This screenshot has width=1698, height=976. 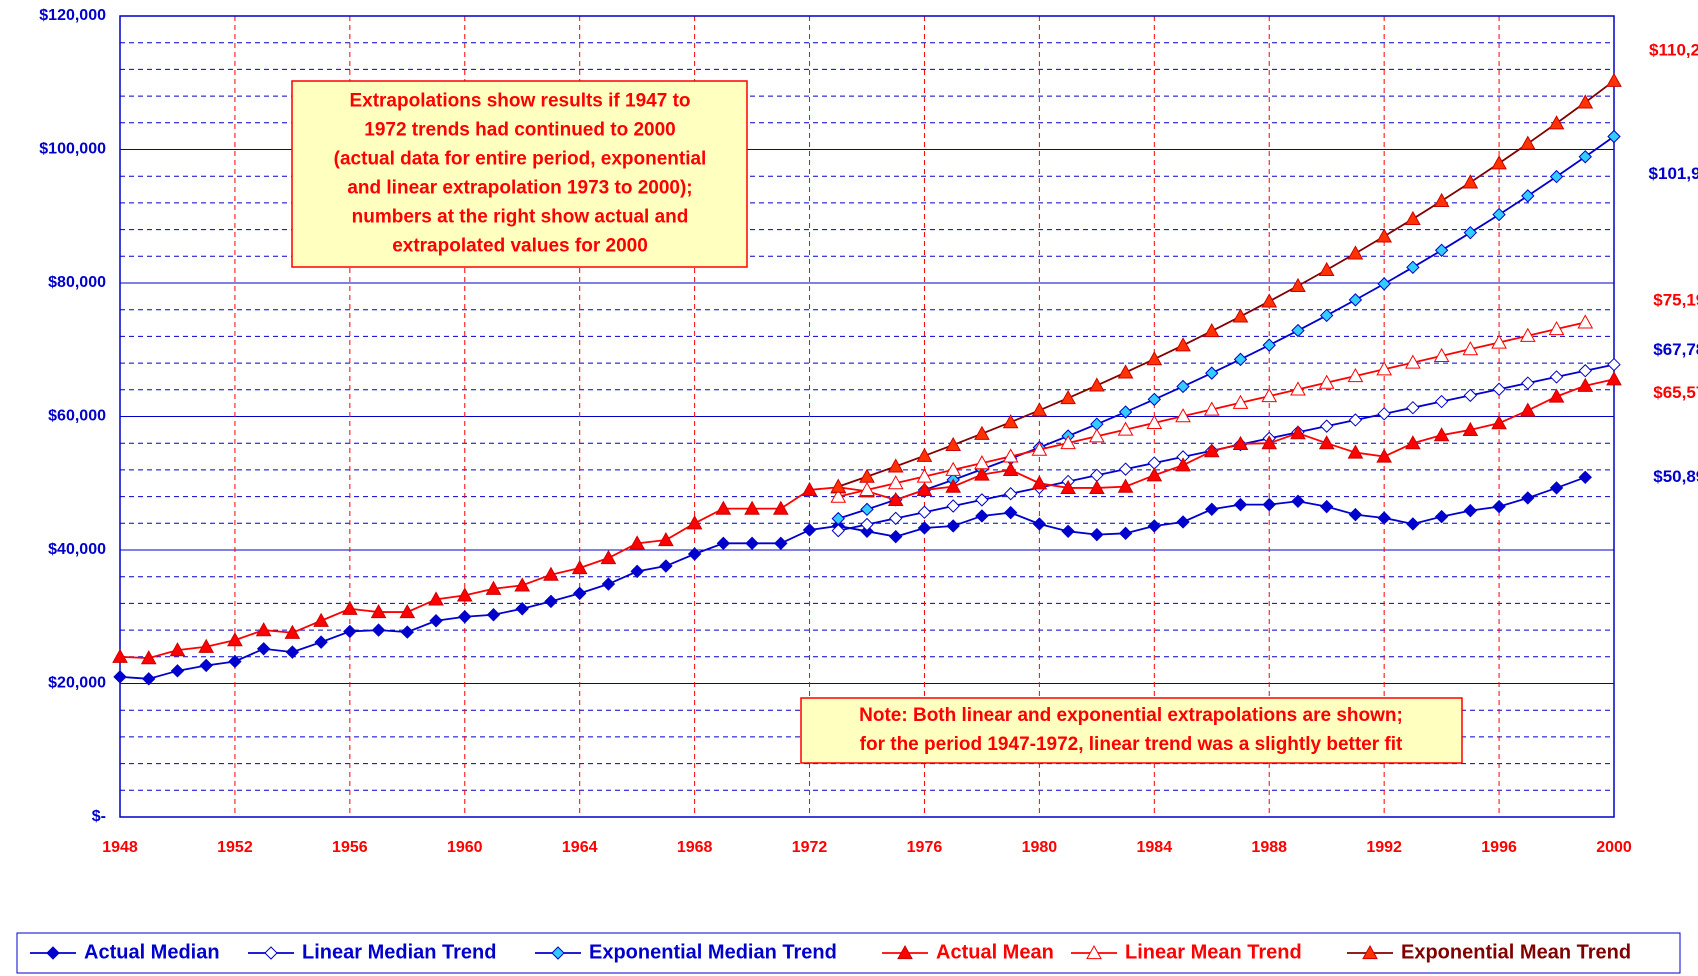 I want to click on x-tick-label: 2000, so click(x=1614, y=847).